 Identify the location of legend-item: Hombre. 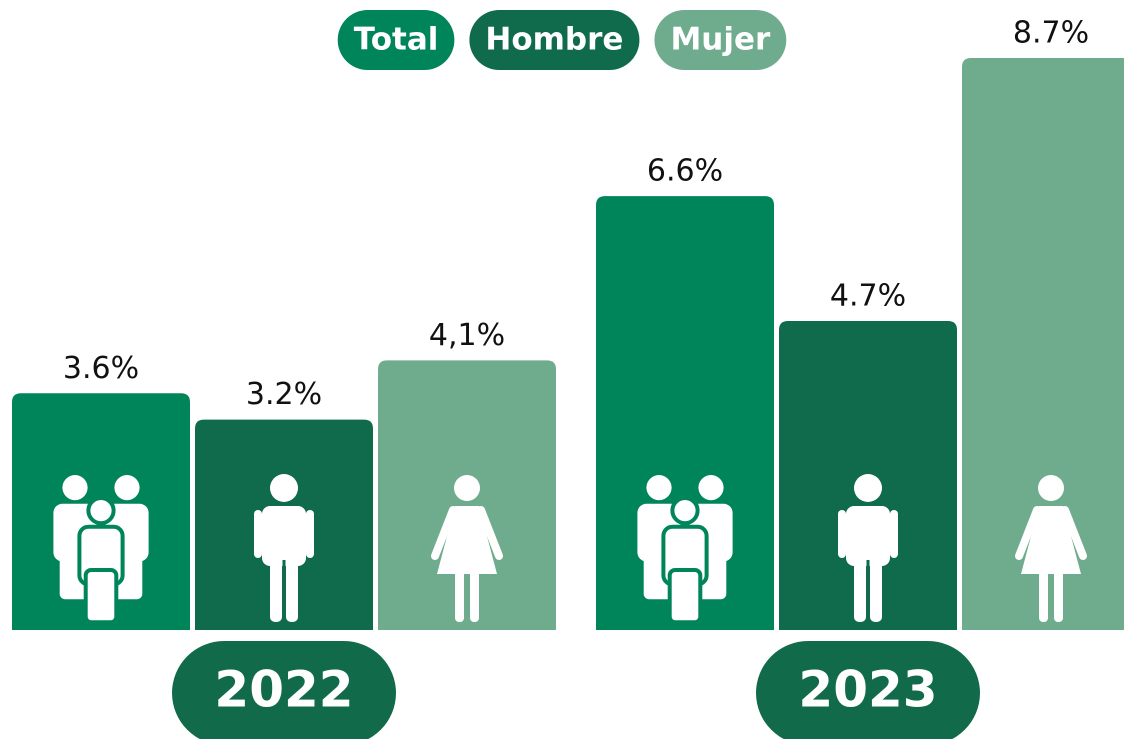
(554, 40).